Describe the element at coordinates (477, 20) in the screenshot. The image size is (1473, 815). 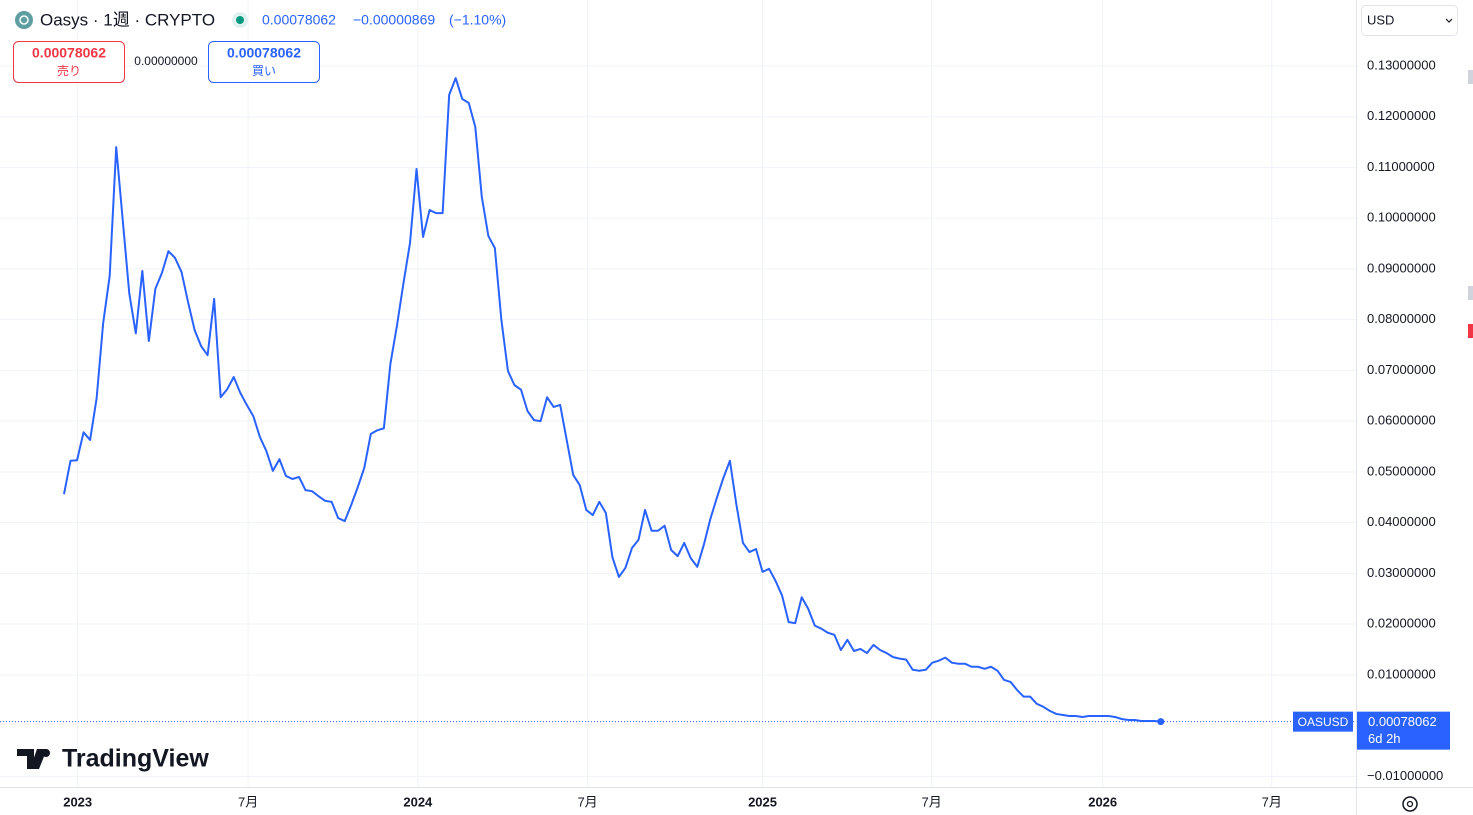
I see `change-pct: (−1.10%)` at that location.